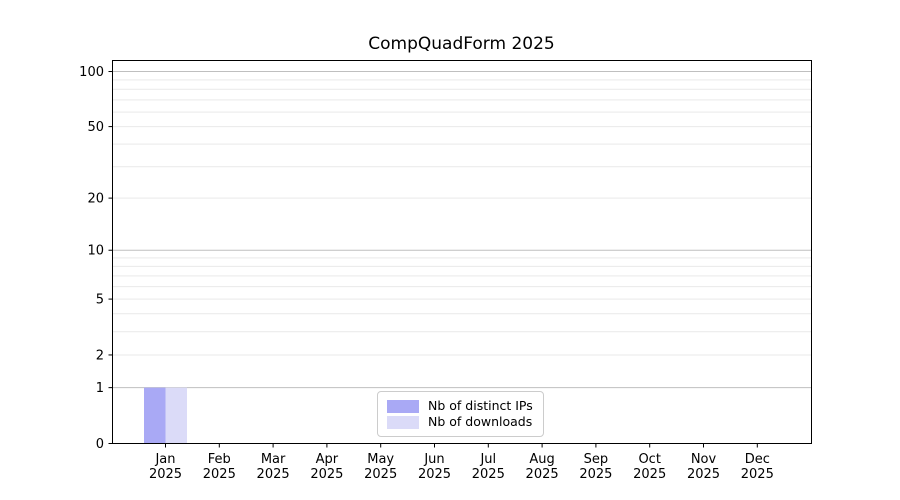 The width and height of the screenshot is (900, 500). What do you see at coordinates (155, 415) in the screenshot?
I see `bar-nb-of-distinct-ips-jan` at bounding box center [155, 415].